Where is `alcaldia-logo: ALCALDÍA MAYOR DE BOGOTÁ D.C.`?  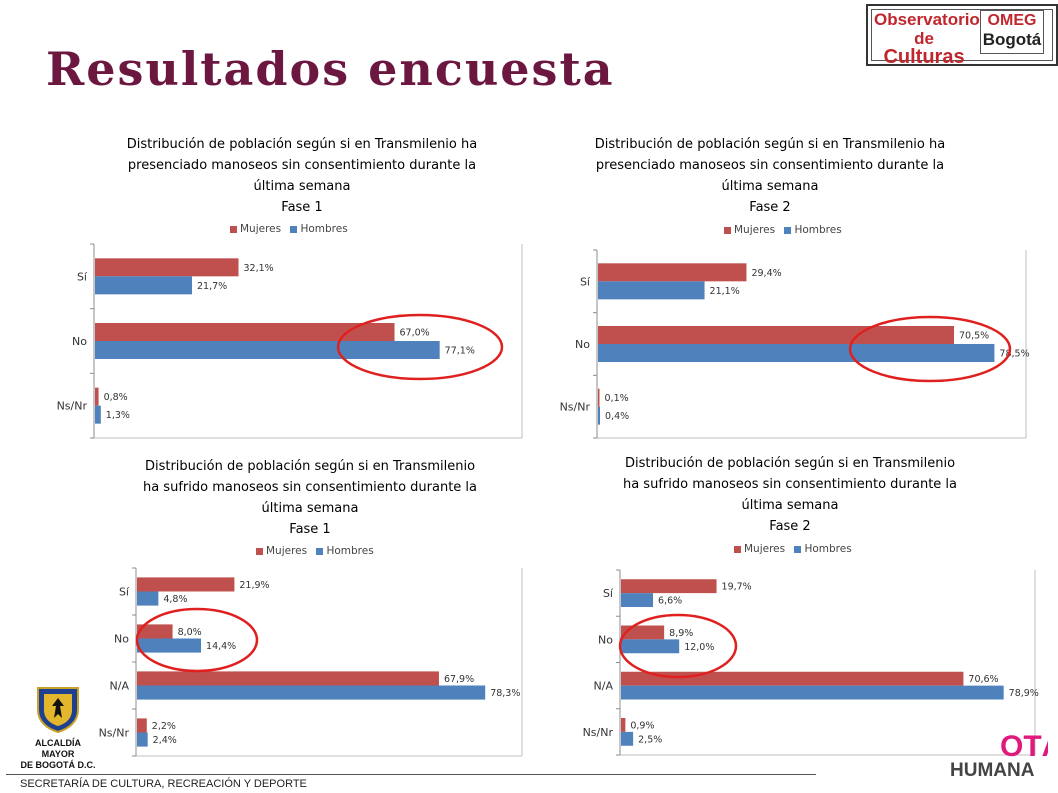 alcaldia-logo: ALCALDÍA MAYOR DE BOGOTÁ D.C. is located at coordinates (58, 727).